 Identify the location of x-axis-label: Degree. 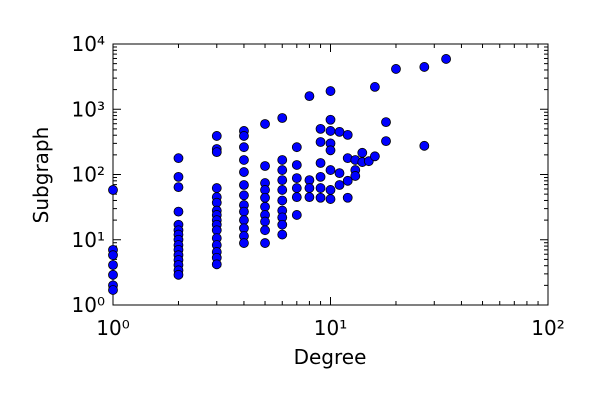
(330, 357).